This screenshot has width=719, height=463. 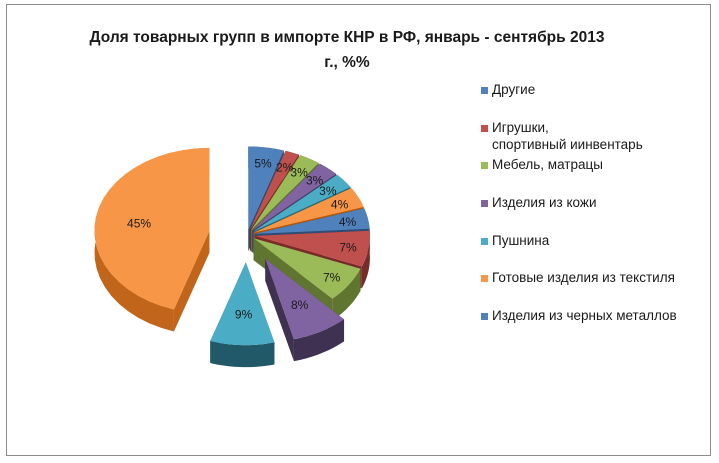 I want to click on legend-item-0: Другие, so click(x=508, y=89).